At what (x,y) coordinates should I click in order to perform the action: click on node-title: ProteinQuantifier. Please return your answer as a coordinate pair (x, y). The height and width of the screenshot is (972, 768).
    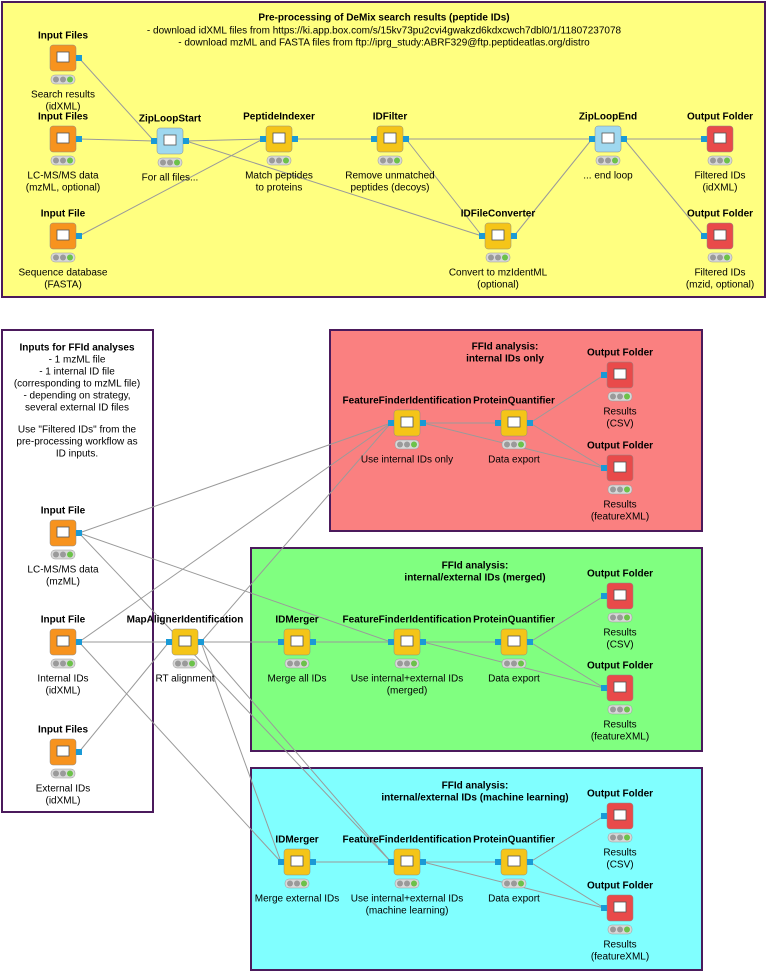
    Looking at the image, I should click on (514, 620).